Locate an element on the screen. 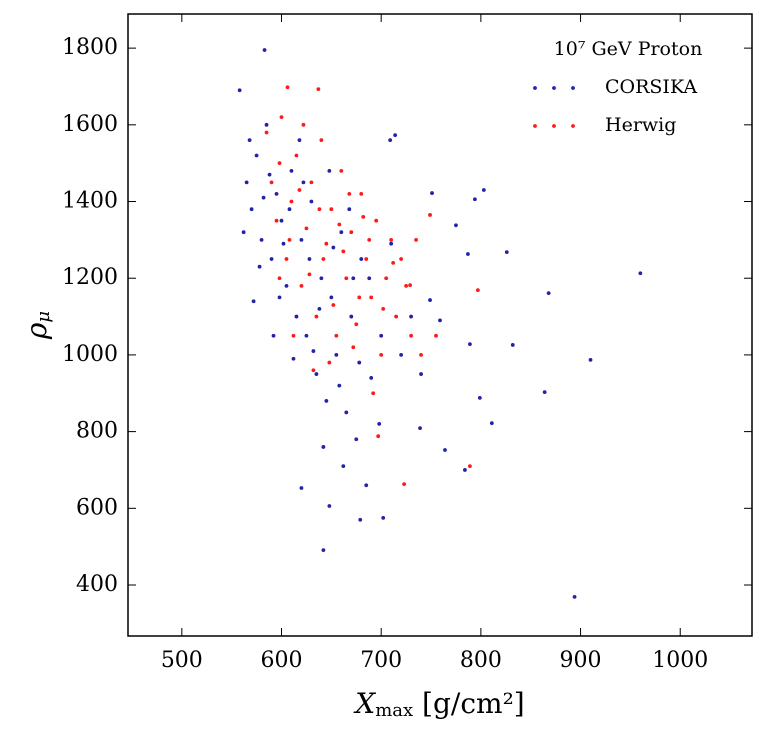  y-tick-label: 1800 is located at coordinates (90, 47).